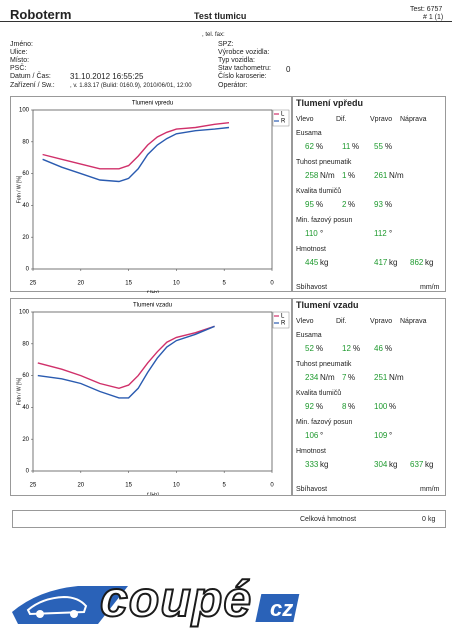  Describe the element at coordinates (283, 115) in the screenshot. I see `legend-label: L` at that location.